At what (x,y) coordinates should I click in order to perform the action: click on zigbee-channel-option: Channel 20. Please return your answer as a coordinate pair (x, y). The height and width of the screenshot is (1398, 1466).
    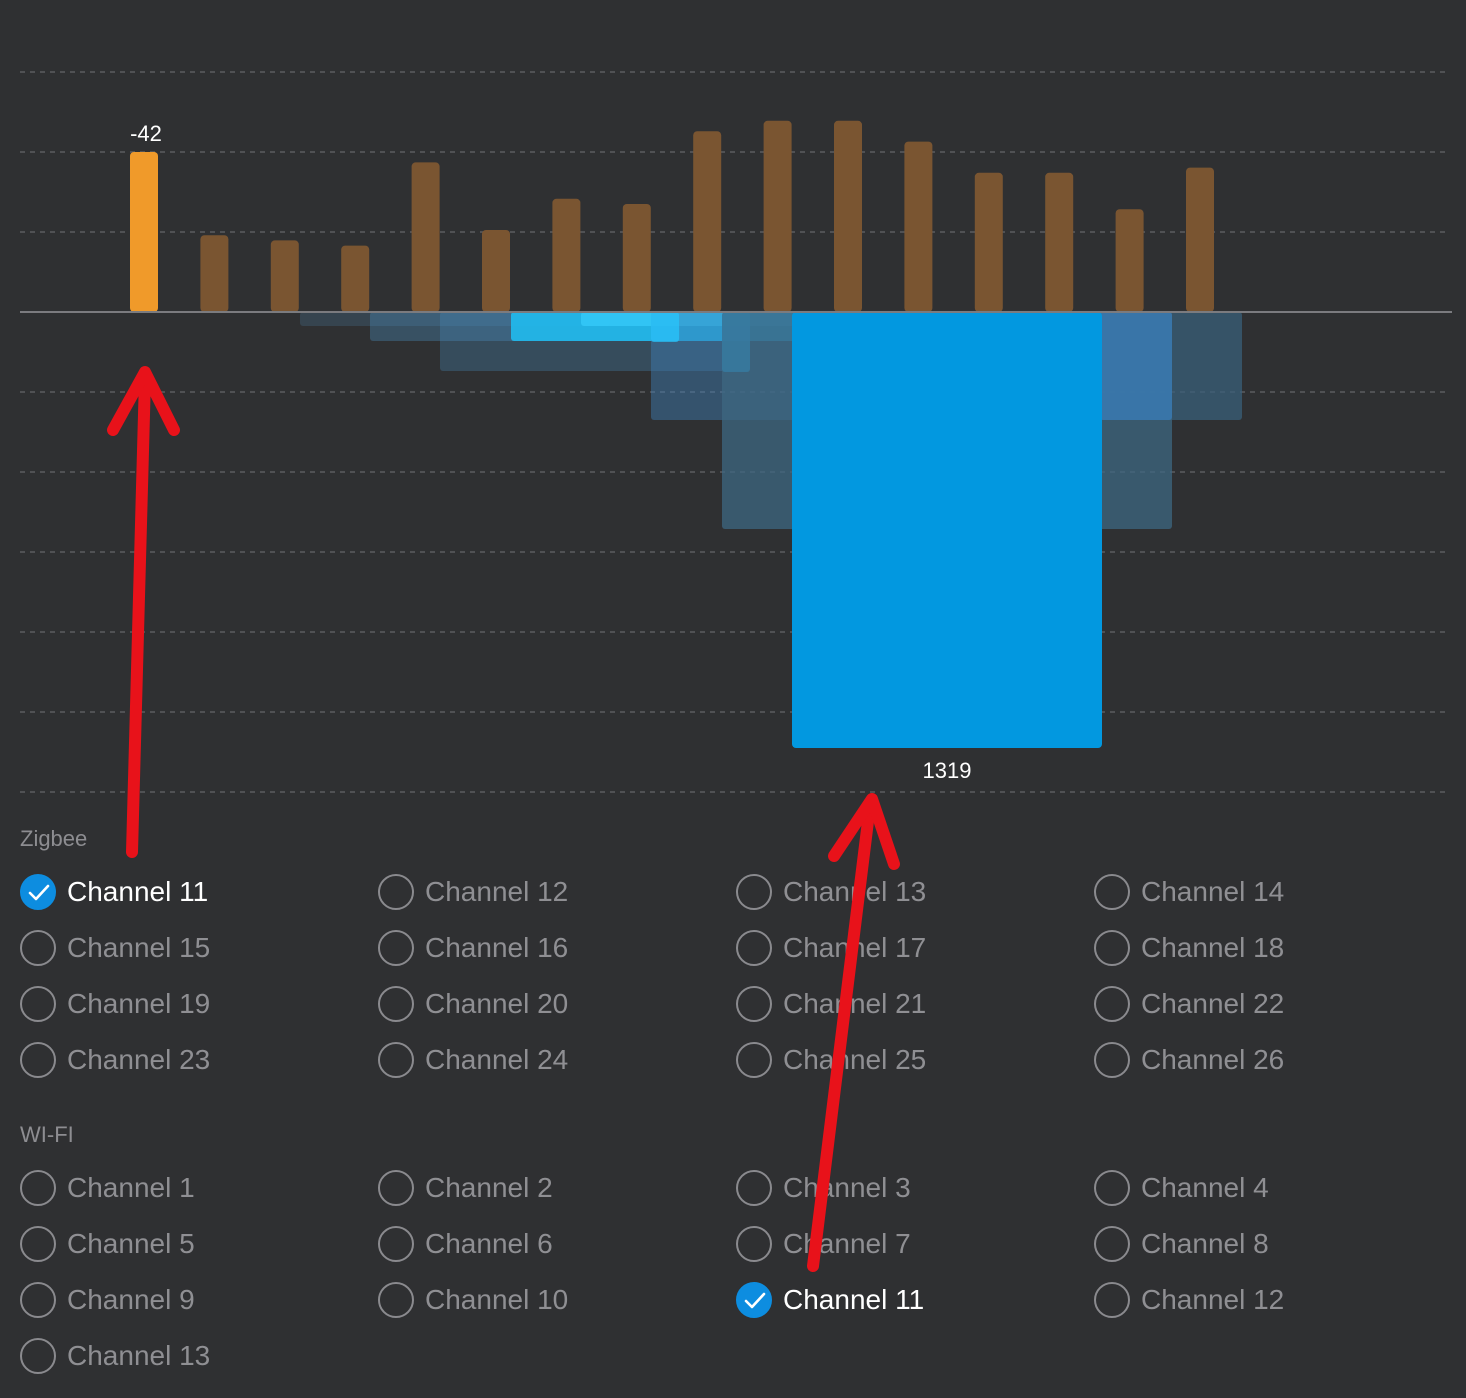
    Looking at the image, I should click on (557, 1004).